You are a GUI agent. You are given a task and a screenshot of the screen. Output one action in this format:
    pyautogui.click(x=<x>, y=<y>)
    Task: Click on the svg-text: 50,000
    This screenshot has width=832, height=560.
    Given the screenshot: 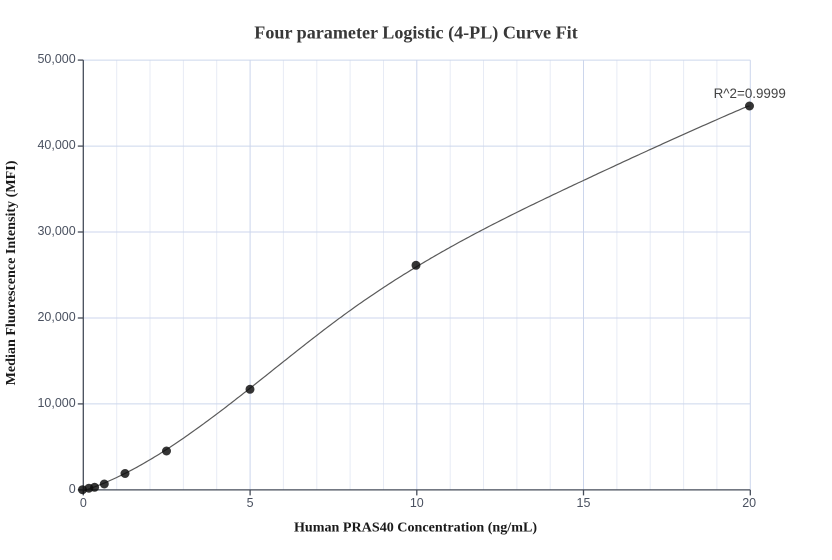 What is the action you would take?
    pyautogui.click(x=56, y=59)
    